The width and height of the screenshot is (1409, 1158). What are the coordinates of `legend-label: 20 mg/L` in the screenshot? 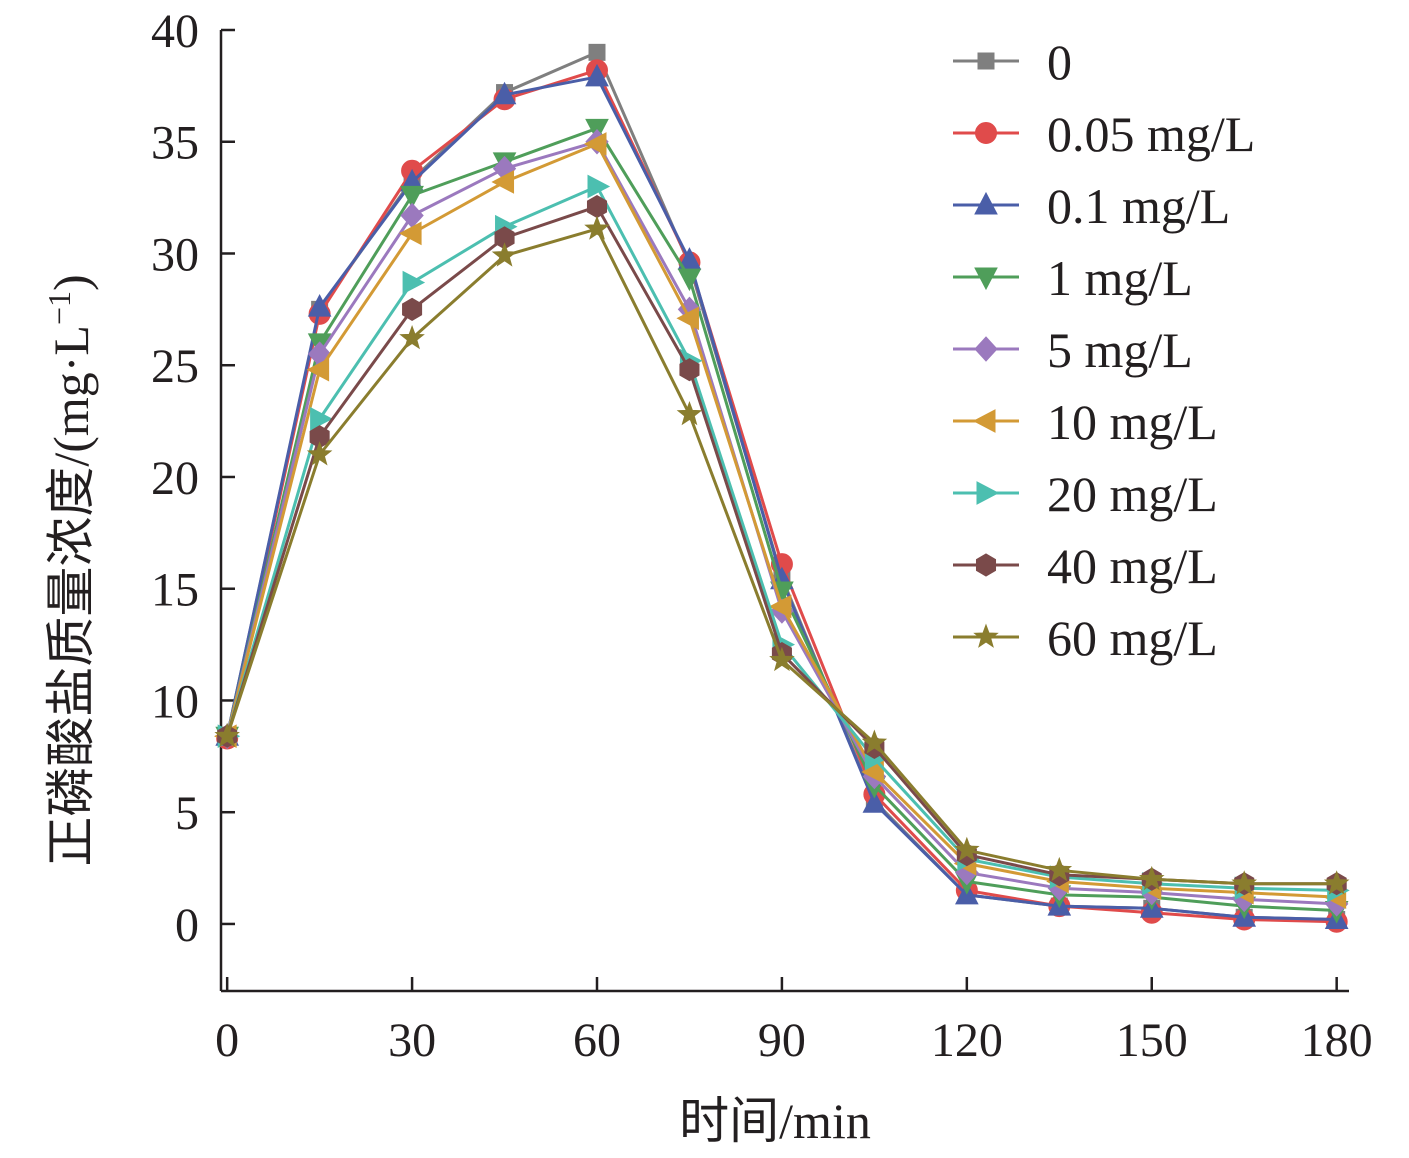 It's located at (1132, 494).